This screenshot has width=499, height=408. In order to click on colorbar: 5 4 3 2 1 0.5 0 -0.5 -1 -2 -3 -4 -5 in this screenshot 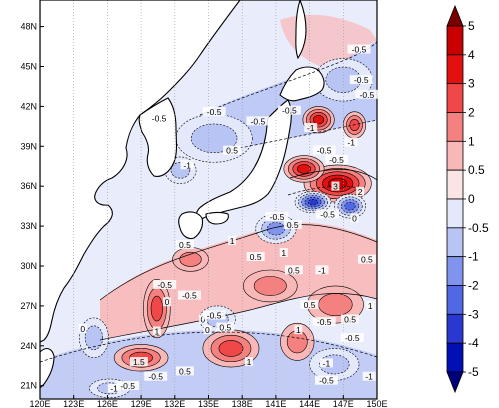, I will do `click(467, 199)`.